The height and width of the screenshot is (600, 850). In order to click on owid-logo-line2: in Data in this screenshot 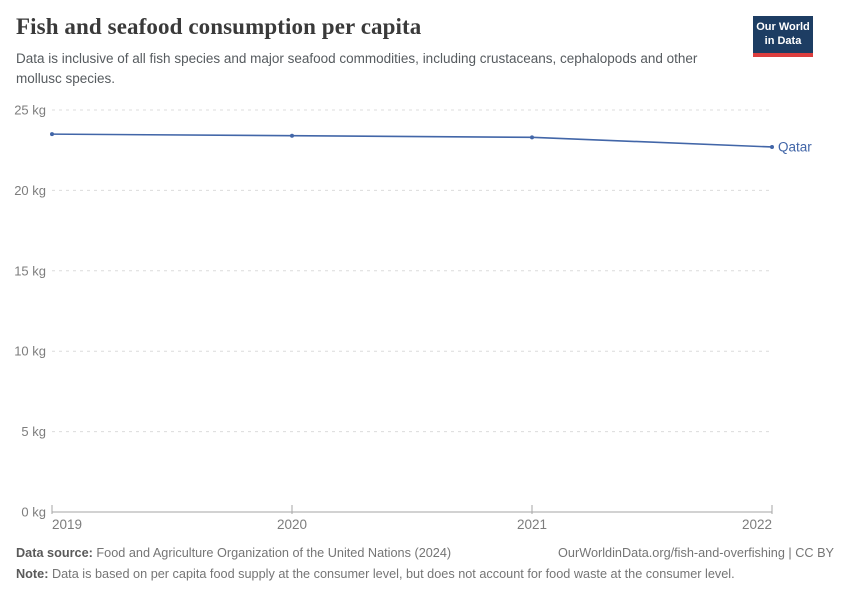, I will do `click(783, 40)`.